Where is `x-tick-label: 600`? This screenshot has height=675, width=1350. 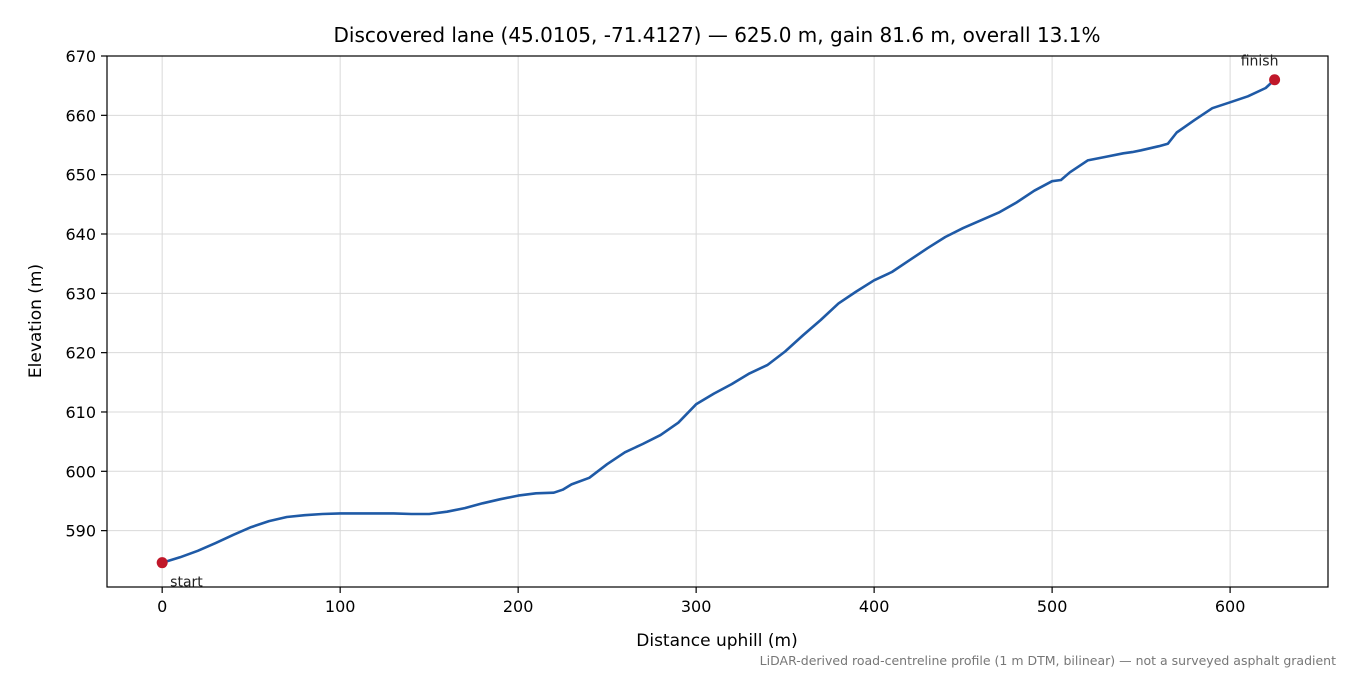
x-tick-label: 600 is located at coordinates (1230, 606).